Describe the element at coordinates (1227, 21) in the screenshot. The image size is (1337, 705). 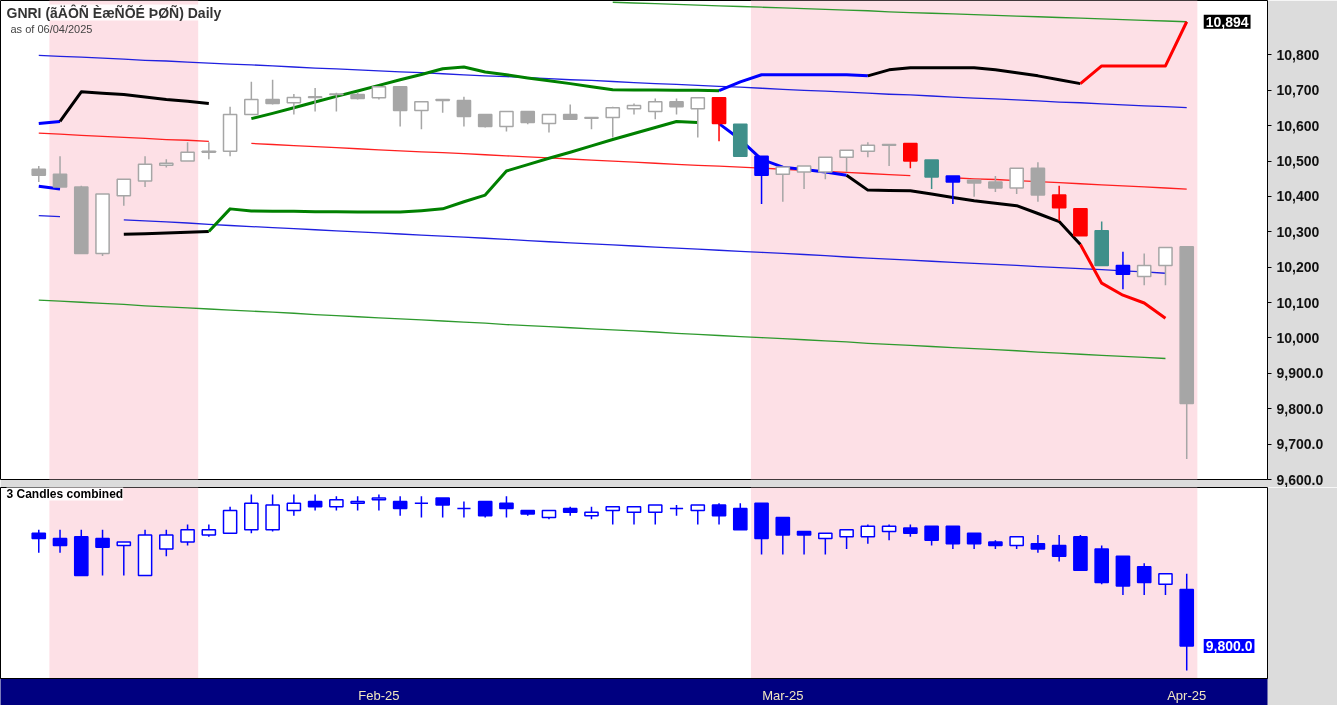
I see `text: 10,894` at that location.